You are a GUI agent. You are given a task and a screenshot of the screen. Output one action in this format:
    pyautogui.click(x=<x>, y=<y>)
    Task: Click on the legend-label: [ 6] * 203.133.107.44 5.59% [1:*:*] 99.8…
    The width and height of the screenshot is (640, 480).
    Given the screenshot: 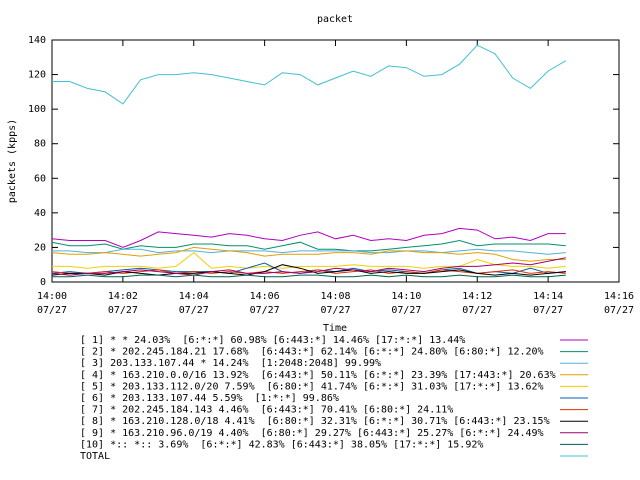 What is the action you would take?
    pyautogui.click(x=209, y=398)
    